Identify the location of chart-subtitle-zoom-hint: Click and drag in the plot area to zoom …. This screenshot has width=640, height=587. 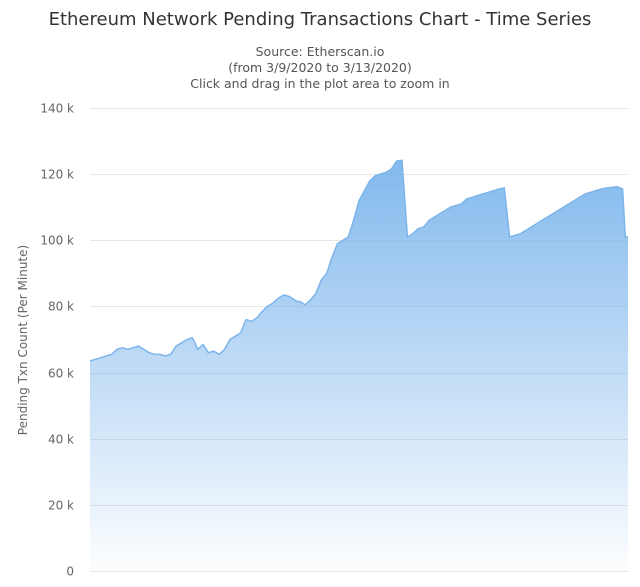
(319, 83).